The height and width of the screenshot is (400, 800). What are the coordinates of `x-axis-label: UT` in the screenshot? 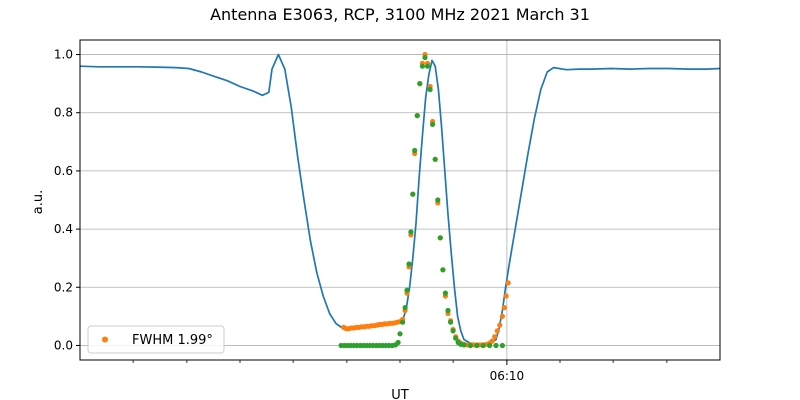 It's located at (400, 394).